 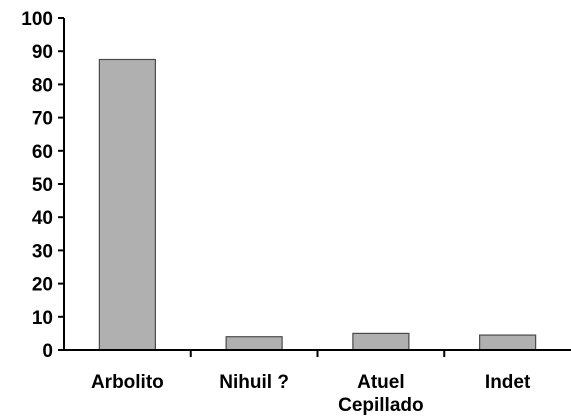 I want to click on y-tick-label: 40, so click(x=42, y=218).